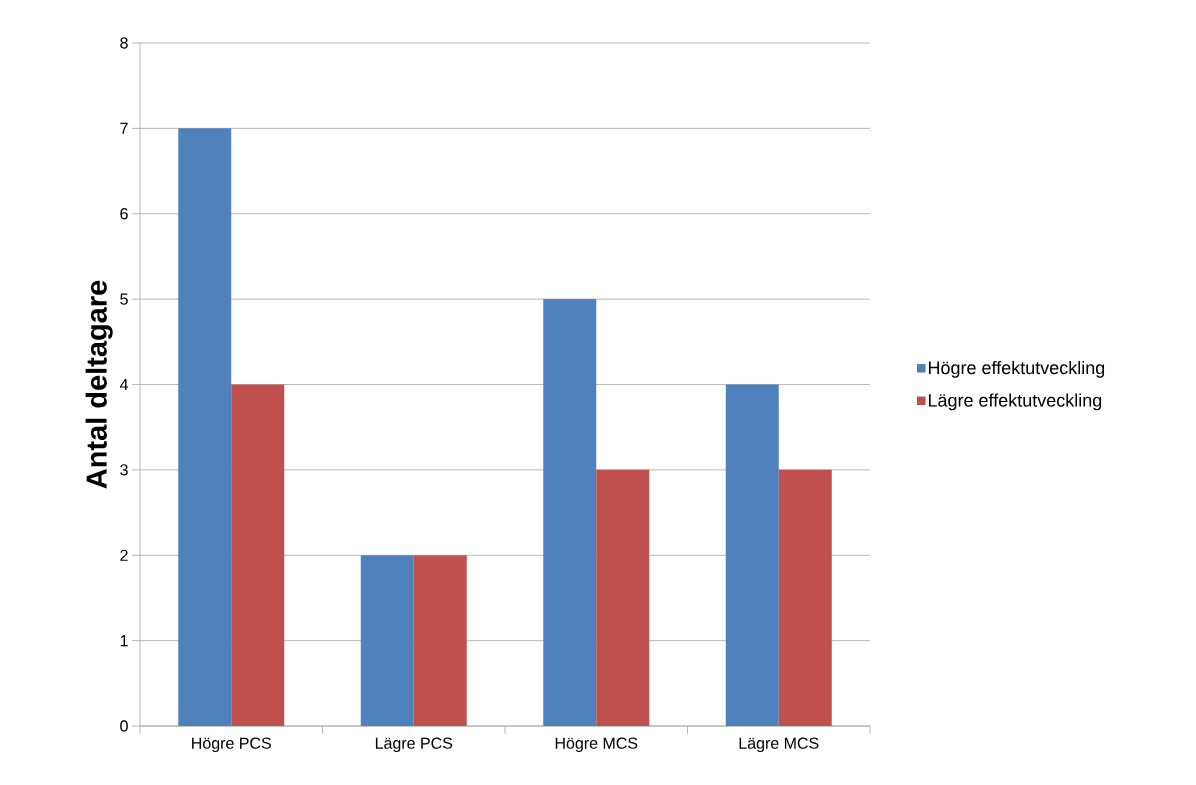  Describe the element at coordinates (124, 641) in the screenshot. I see `y-tick-label: 1` at that location.